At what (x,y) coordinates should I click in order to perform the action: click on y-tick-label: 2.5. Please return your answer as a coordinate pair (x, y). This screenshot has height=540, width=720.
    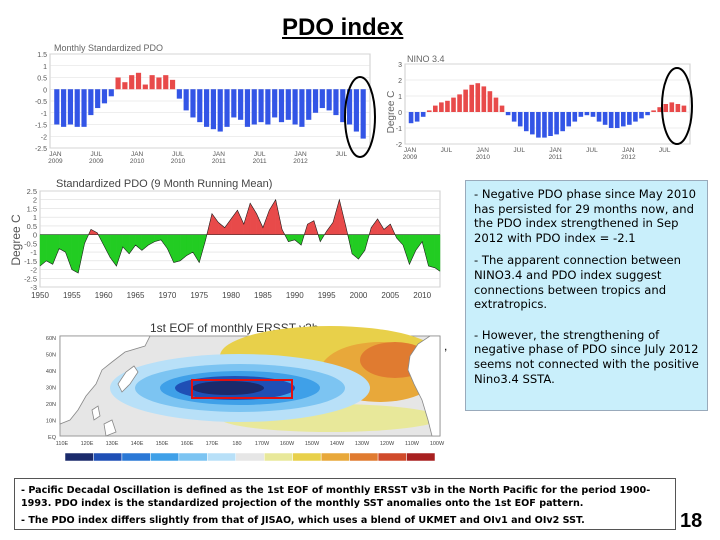
    Looking at the image, I should click on (32, 191).